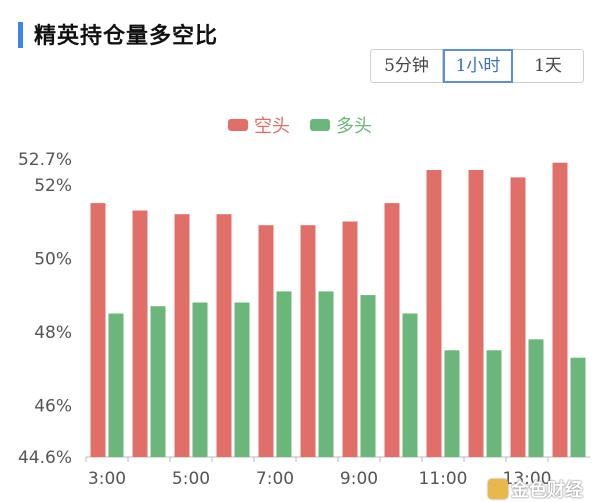 The image size is (600, 502). I want to click on watermark-logo-icon, so click(498, 489).